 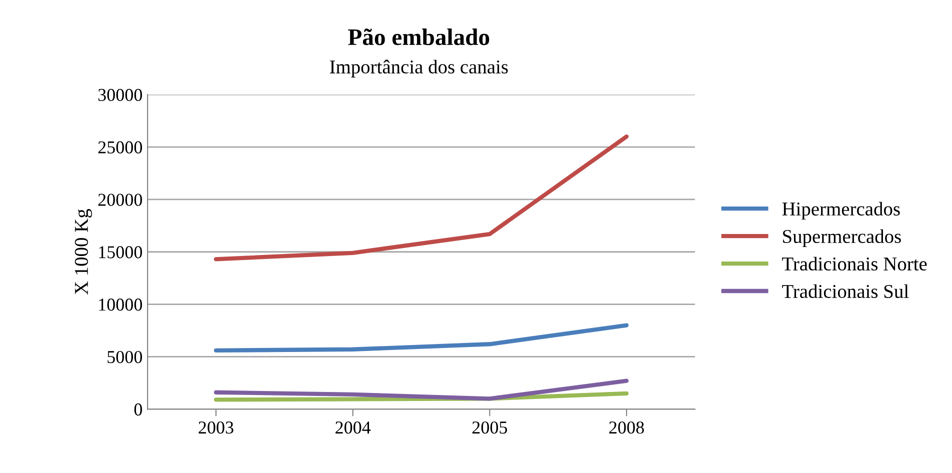 What do you see at coordinates (490, 427) in the screenshot?
I see `x-tick-label: 2005` at bounding box center [490, 427].